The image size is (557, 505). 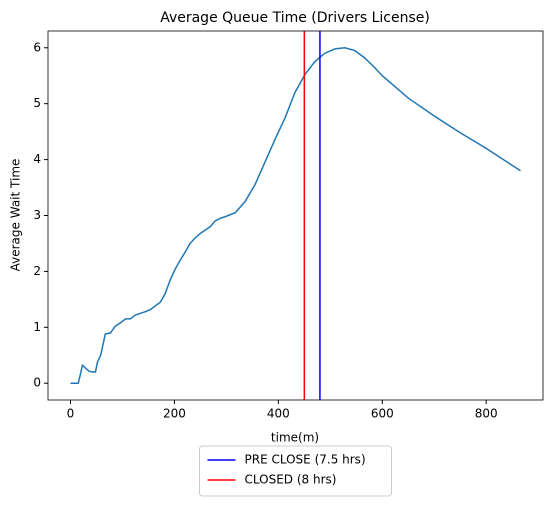 What do you see at coordinates (305, 460) in the screenshot?
I see `legend-label: PRE CLOSE (7.5 hrs)` at bounding box center [305, 460].